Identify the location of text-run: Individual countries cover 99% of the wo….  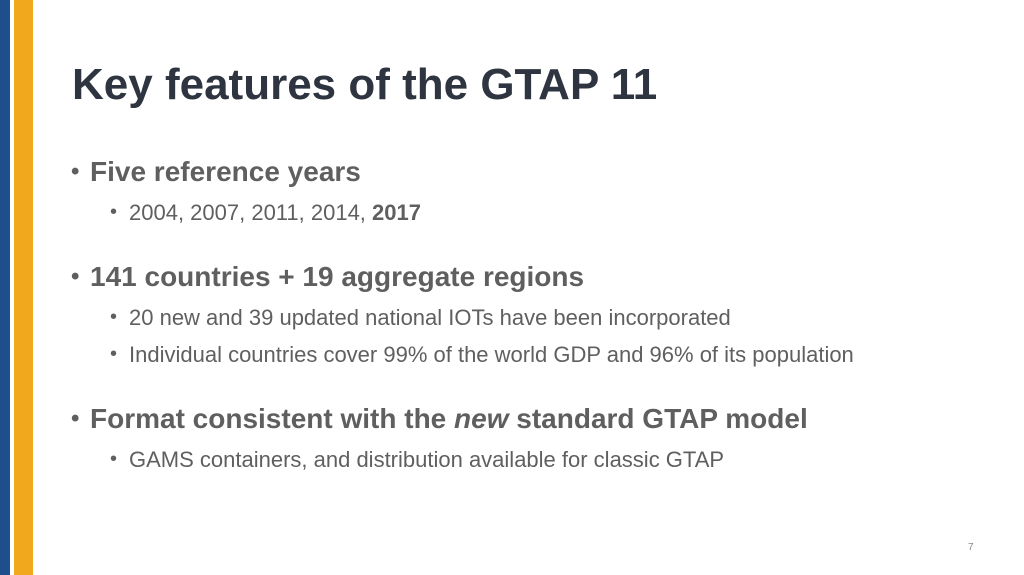
(491, 354).